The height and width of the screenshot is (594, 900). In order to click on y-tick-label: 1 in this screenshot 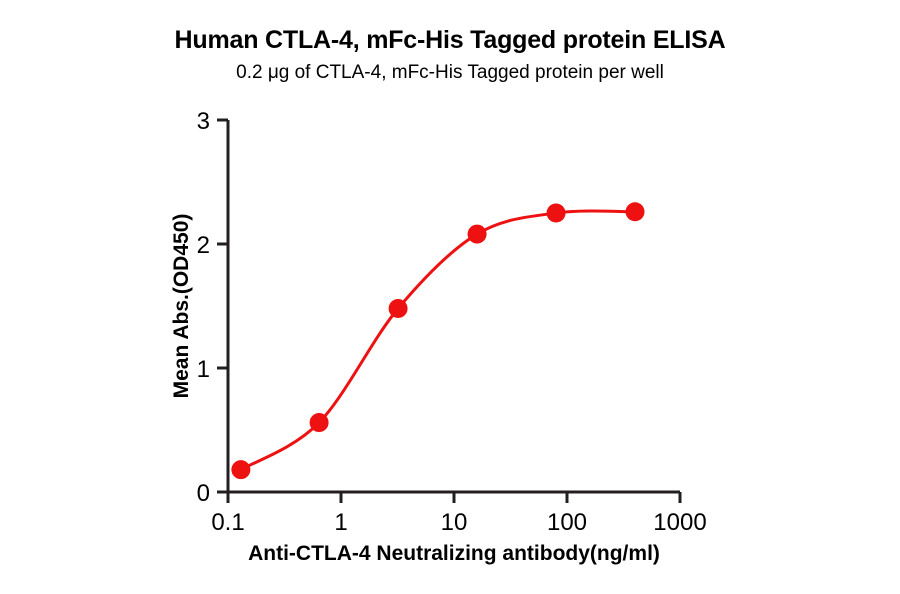, I will do `click(203, 369)`.